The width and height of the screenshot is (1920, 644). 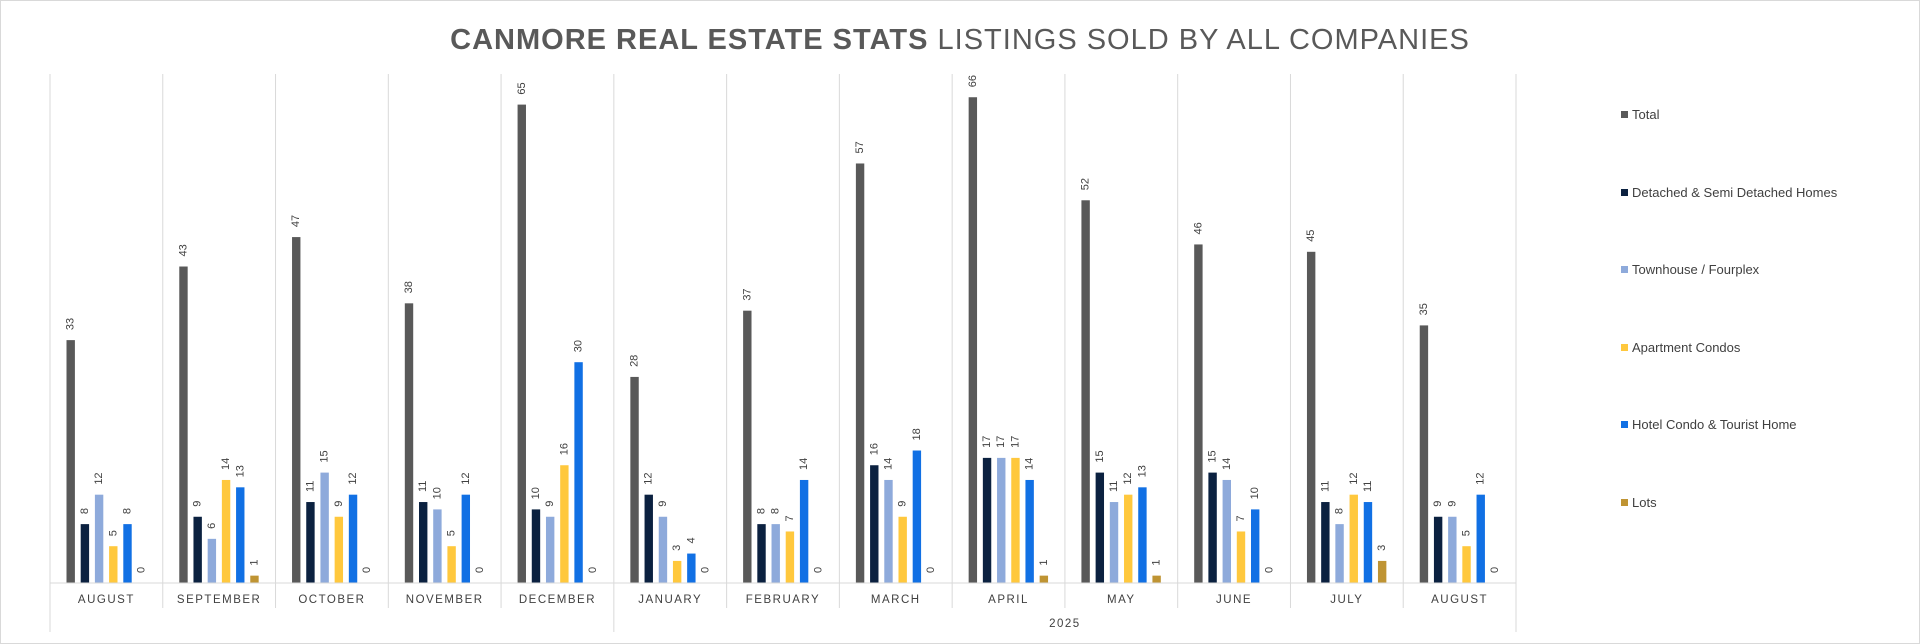 I want to click on x-tick-label: MAY, so click(x=1121, y=600).